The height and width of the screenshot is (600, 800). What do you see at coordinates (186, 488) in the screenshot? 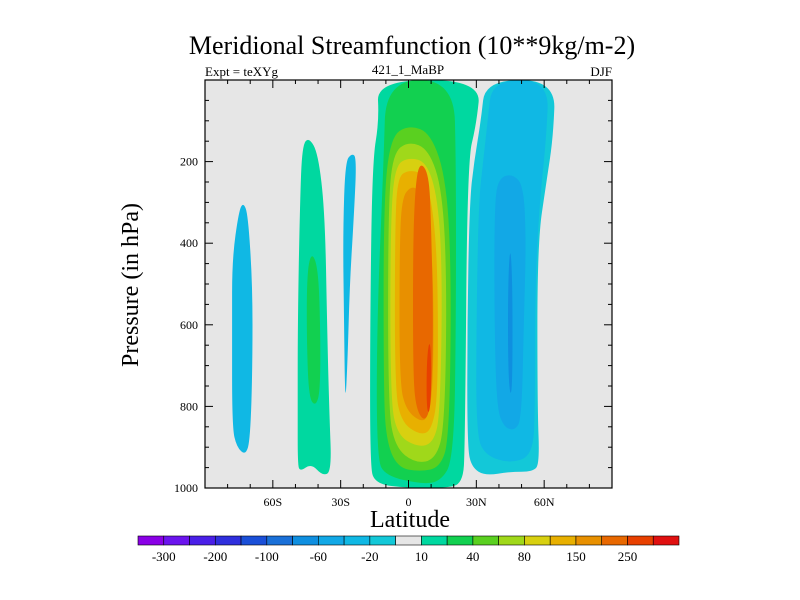
I see `y-tick-label: 1000` at bounding box center [186, 488].